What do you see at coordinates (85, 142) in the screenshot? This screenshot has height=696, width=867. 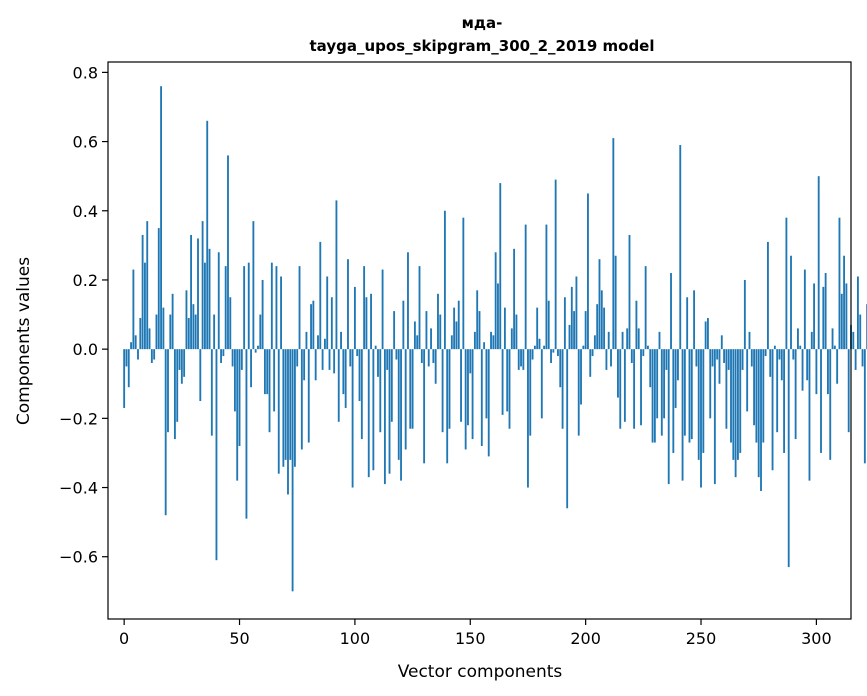 I see `y-tick-label-6: 0.6` at bounding box center [85, 142].